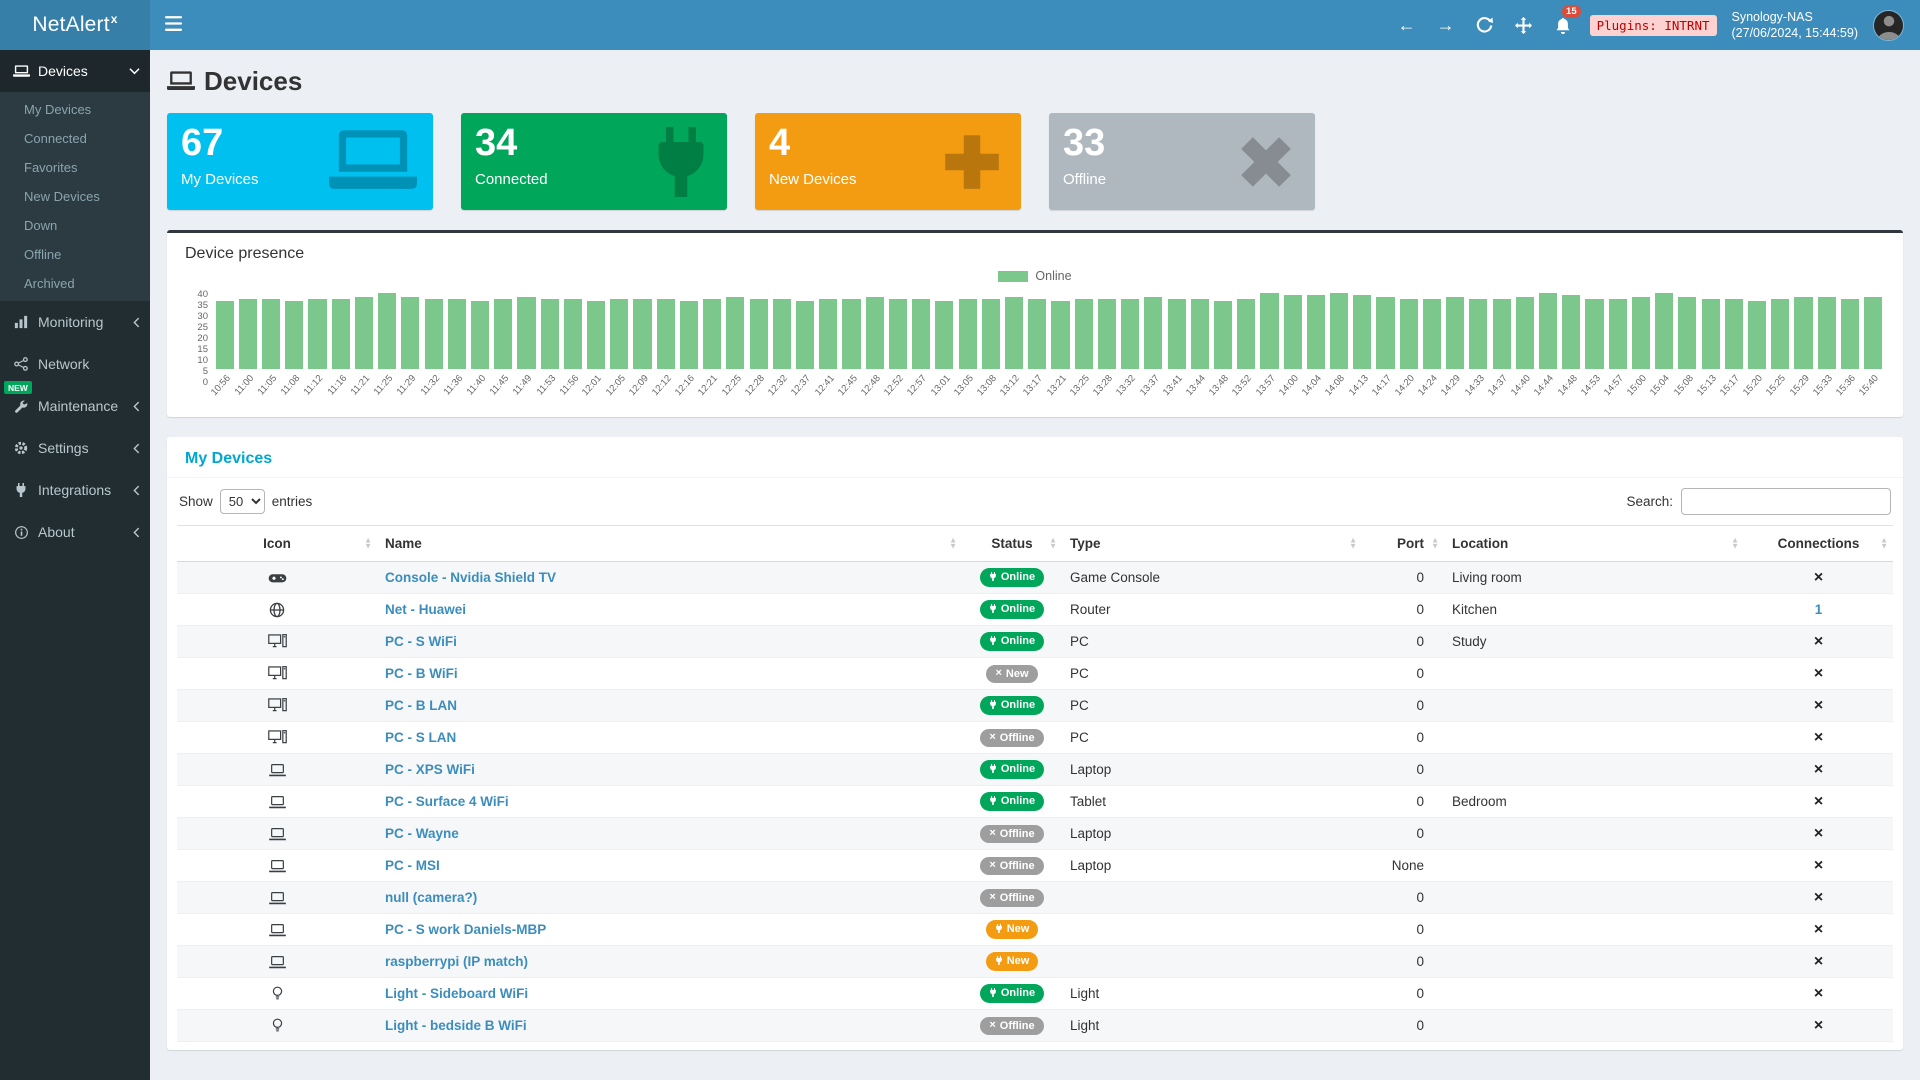  Describe the element at coordinates (202, 294) in the screenshot. I see `y-axis-label: 40` at that location.